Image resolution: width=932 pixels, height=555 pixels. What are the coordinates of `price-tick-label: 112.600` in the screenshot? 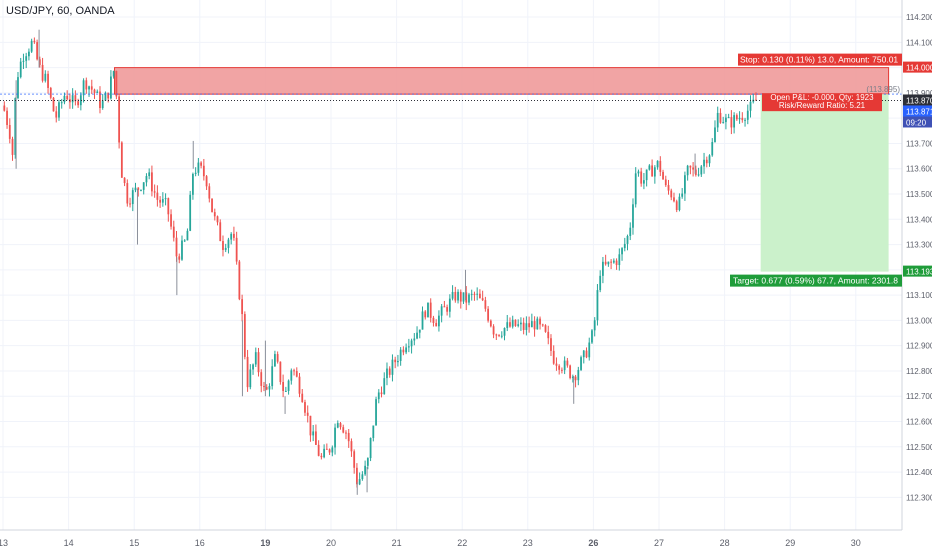 It's located at (919, 422).